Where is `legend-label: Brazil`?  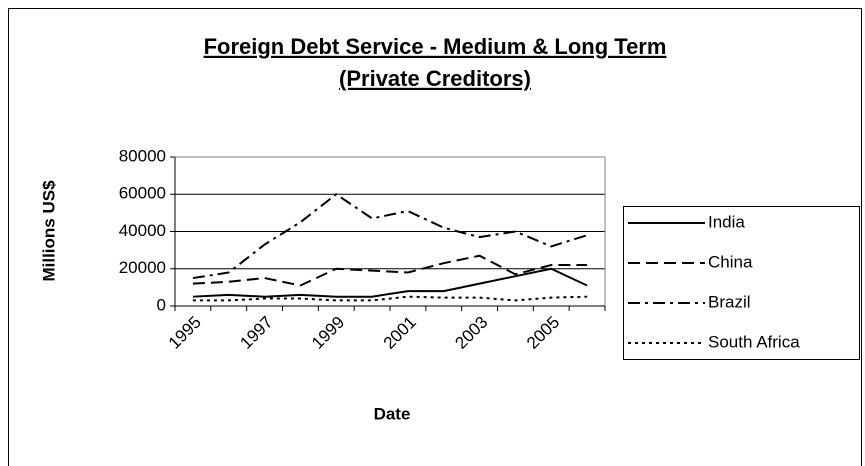
legend-label: Brazil is located at coordinates (729, 301).